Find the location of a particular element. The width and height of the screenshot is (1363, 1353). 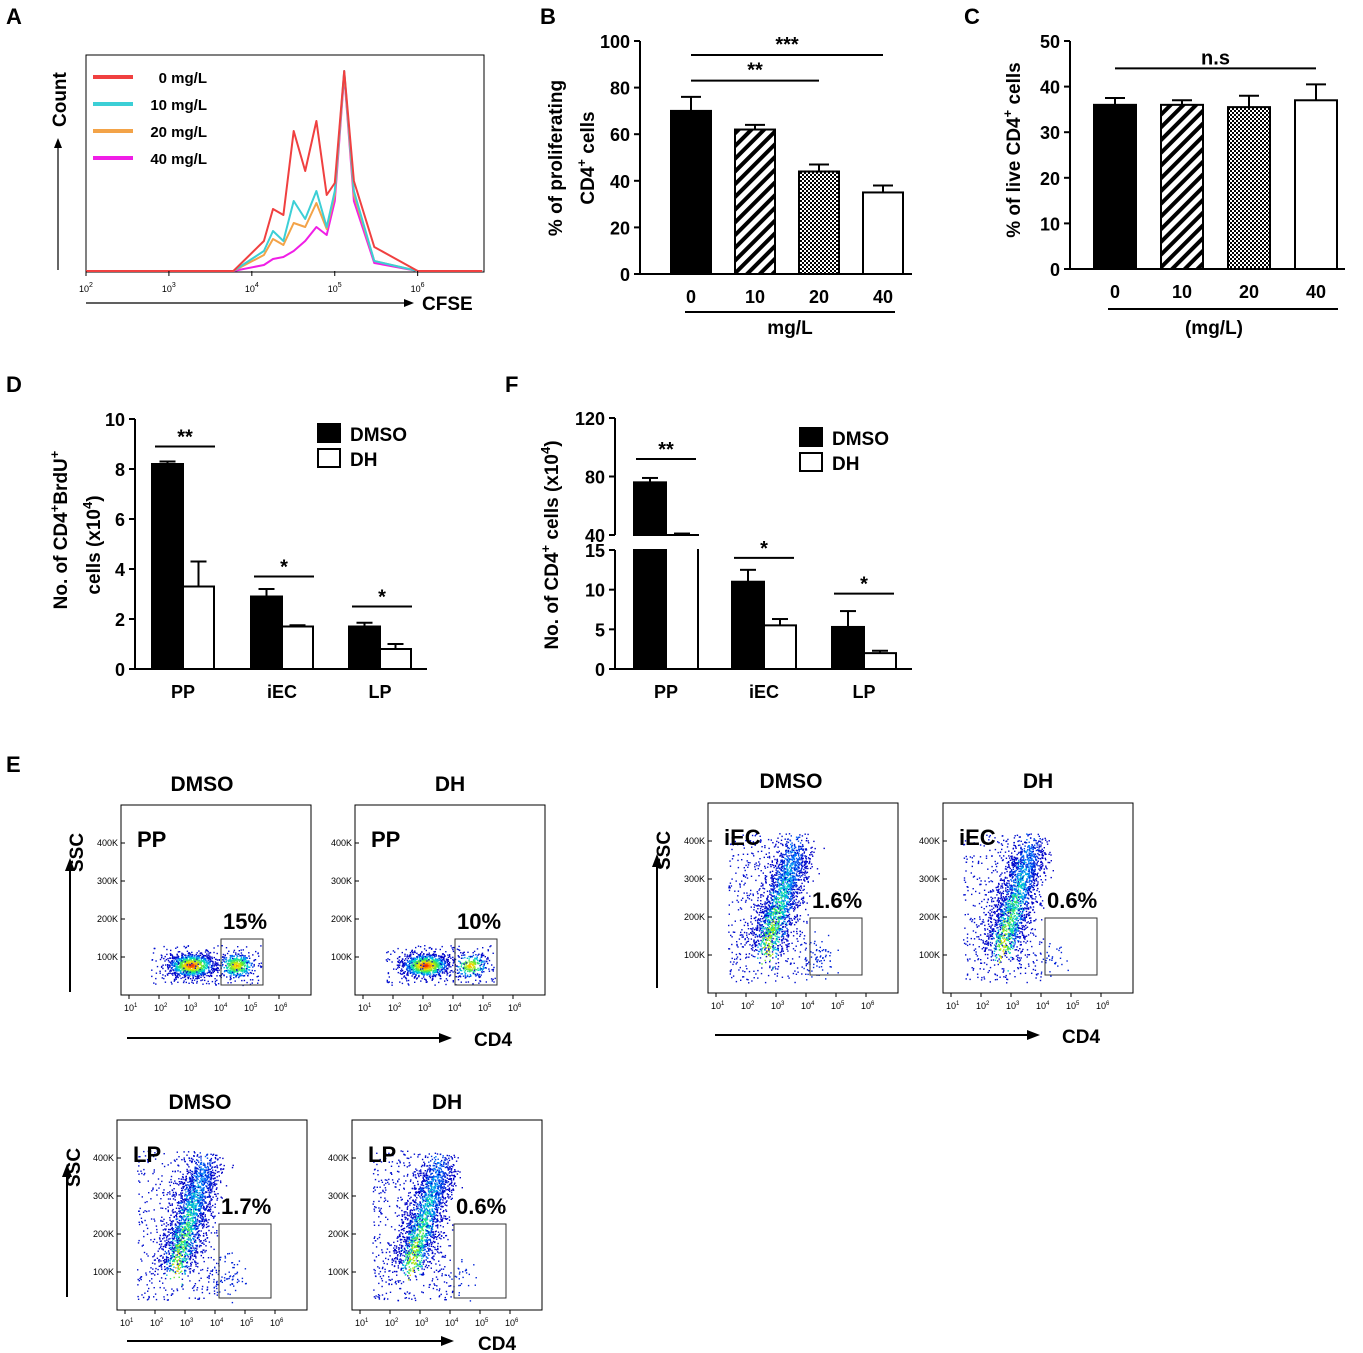

ssc-axis-label: SSC is located at coordinates (664, 850).